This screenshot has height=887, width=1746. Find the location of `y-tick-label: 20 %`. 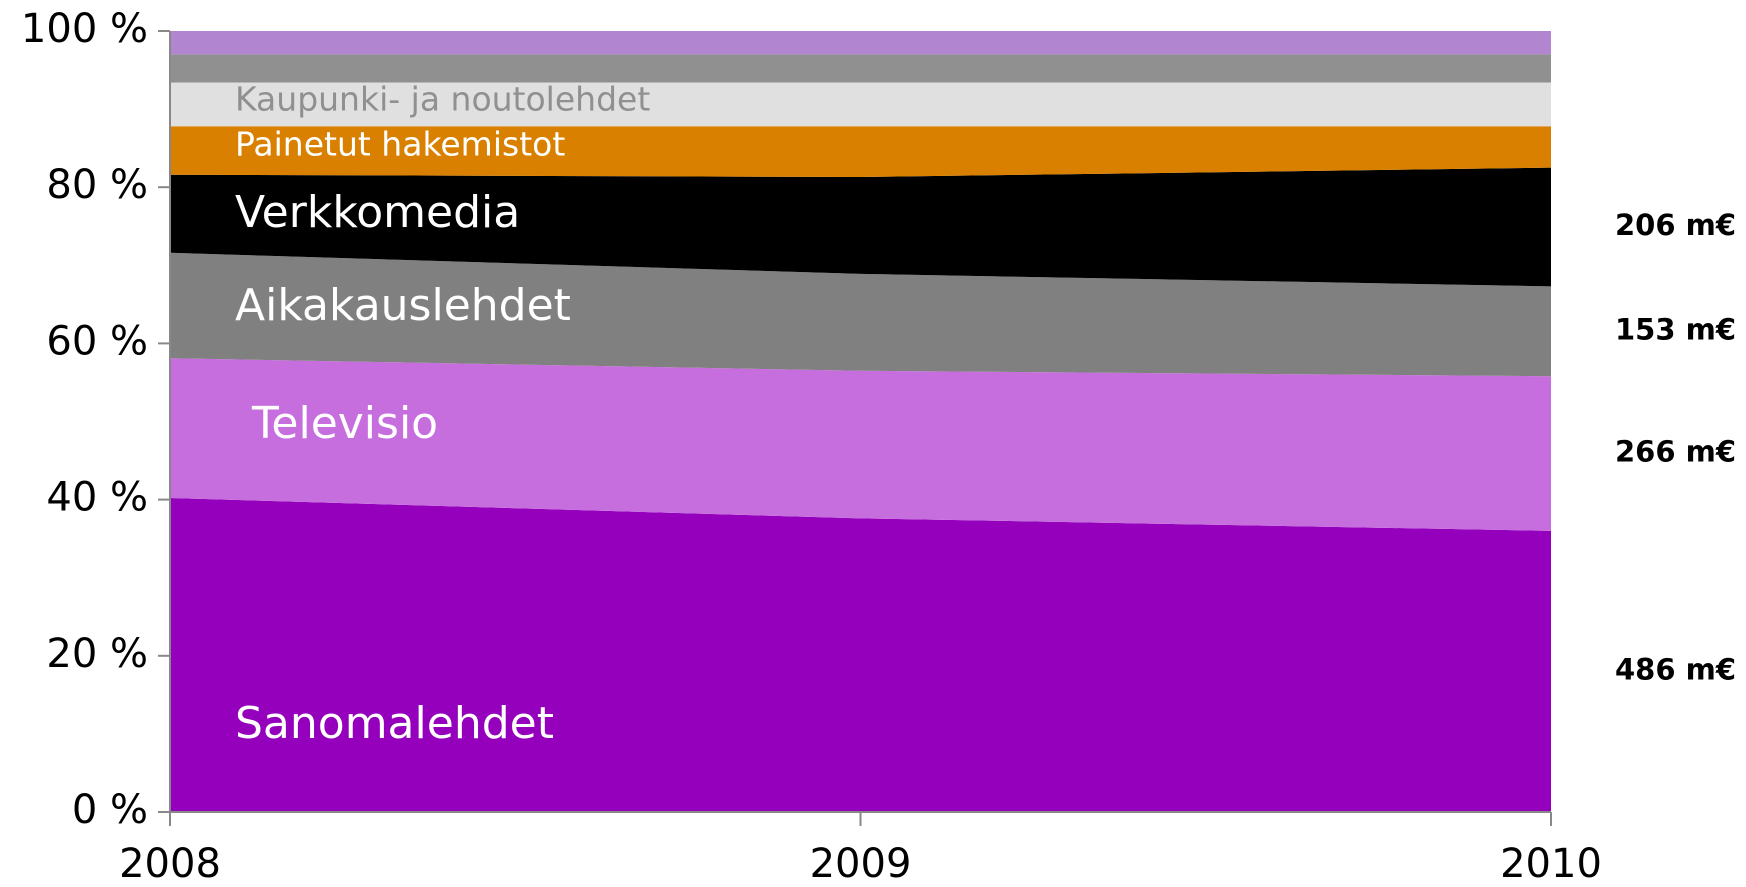

y-tick-label: 20 % is located at coordinates (97, 654).